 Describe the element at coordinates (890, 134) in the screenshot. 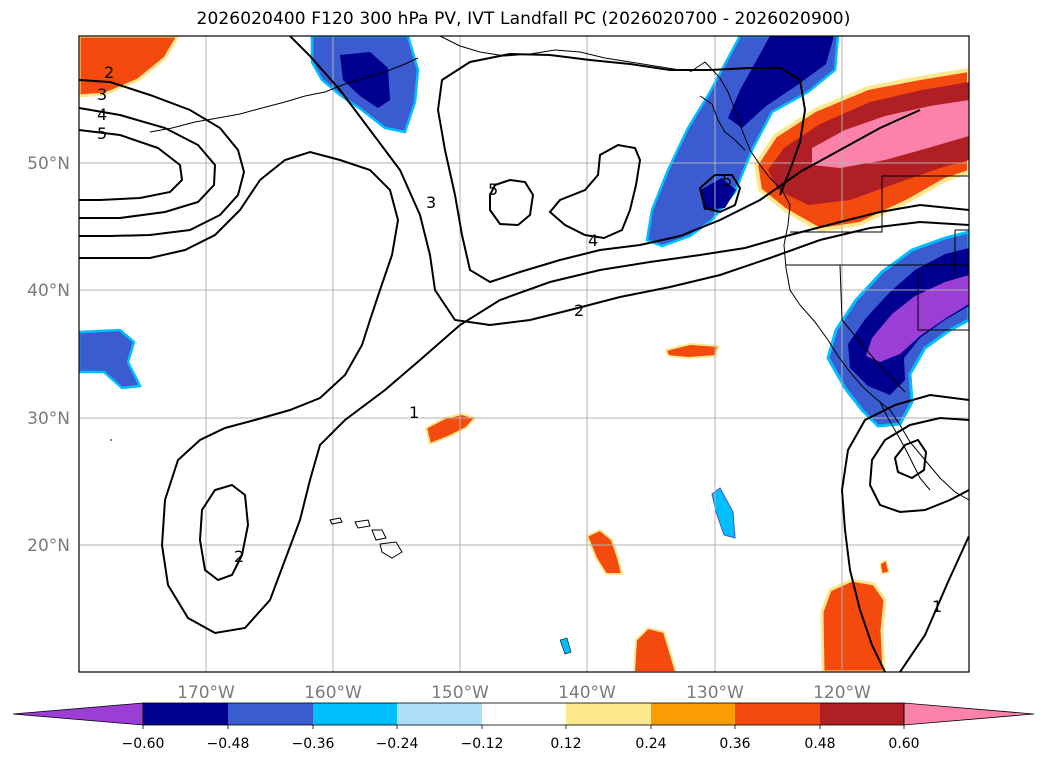

I see `pink-core-ne` at that location.